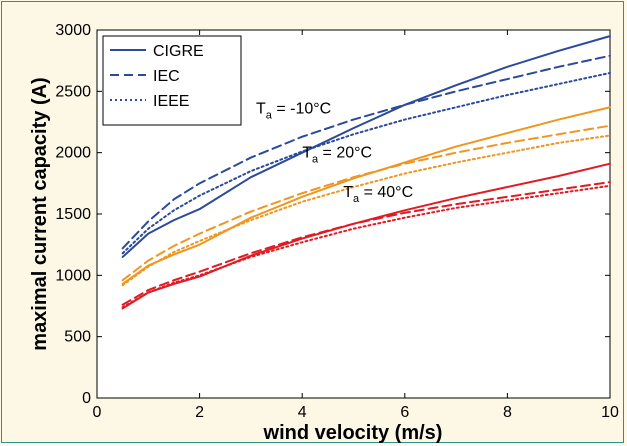 Image resolution: width=627 pixels, height=446 pixels. I want to click on legend: CIGRE IEC IEEE, so click(172, 80).